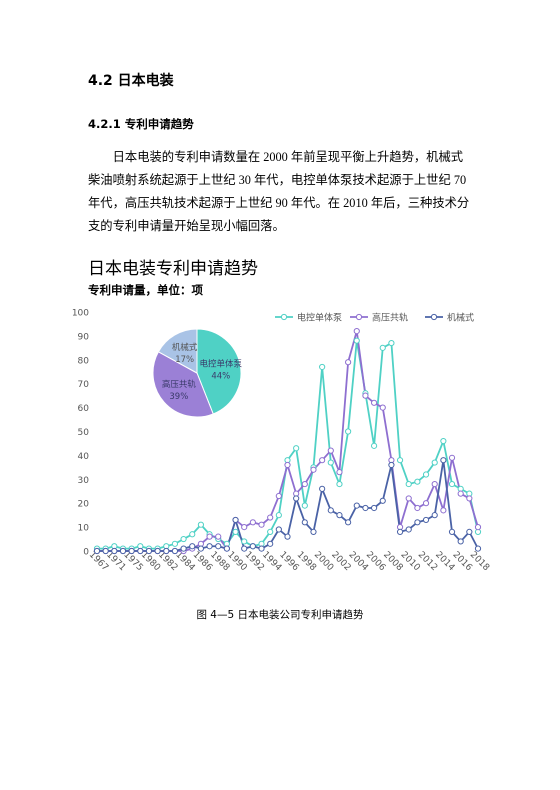 This screenshot has width=560, height=790. Describe the element at coordinates (280, 614) in the screenshot. I see `caption: 图 4—5 日本电装公司专利申请趋势` at that location.